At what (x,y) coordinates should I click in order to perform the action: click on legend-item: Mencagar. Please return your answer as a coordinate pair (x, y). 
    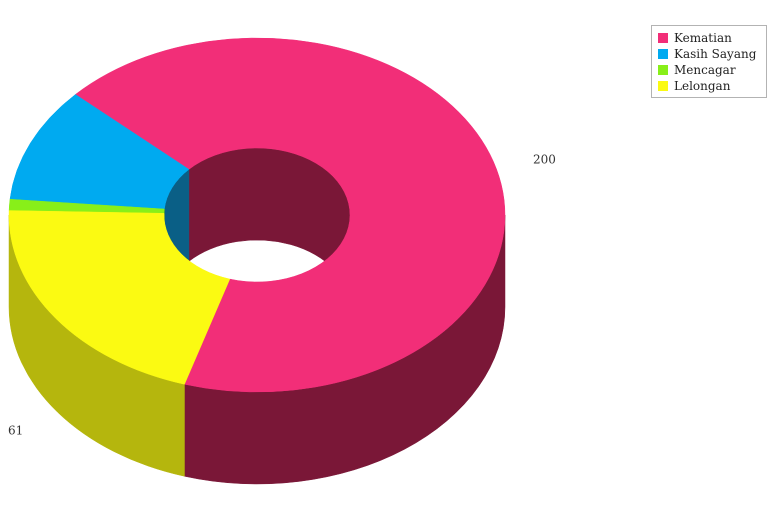
    Looking at the image, I should click on (710, 70).